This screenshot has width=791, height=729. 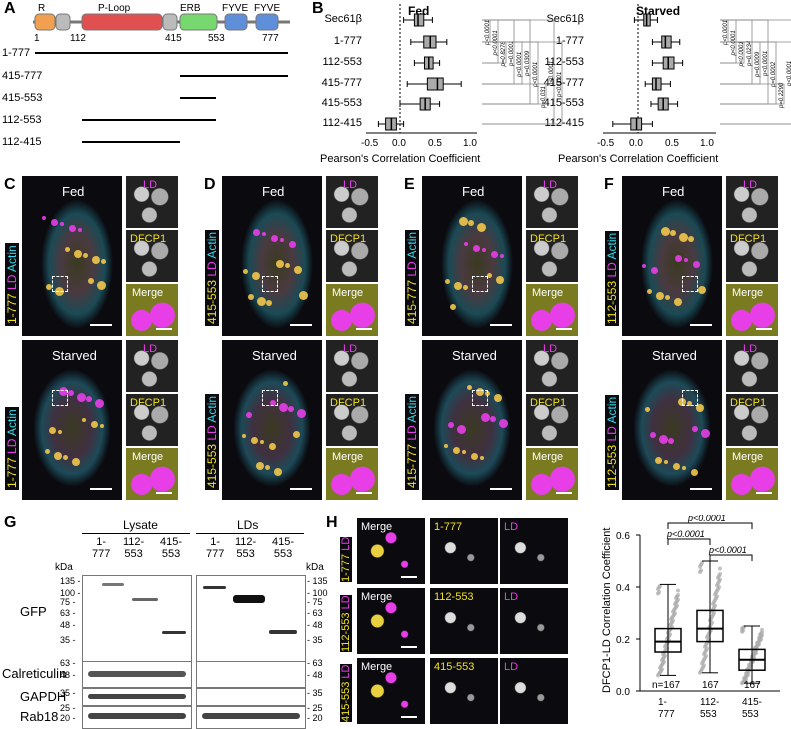 What do you see at coordinates (636, 143) in the screenshot?
I see `starved-xtick-1: 0.0` at bounding box center [636, 143].